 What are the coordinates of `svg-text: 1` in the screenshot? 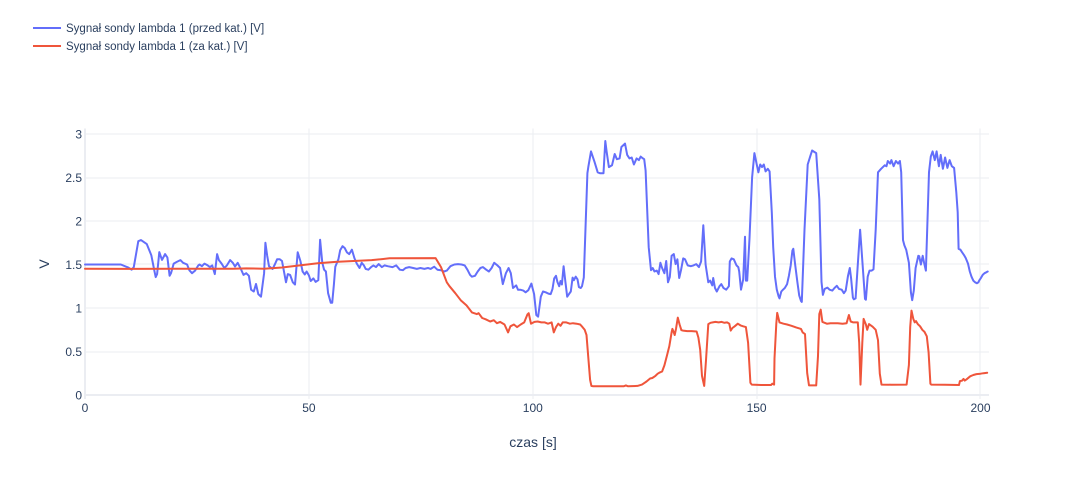 It's located at (78, 309).